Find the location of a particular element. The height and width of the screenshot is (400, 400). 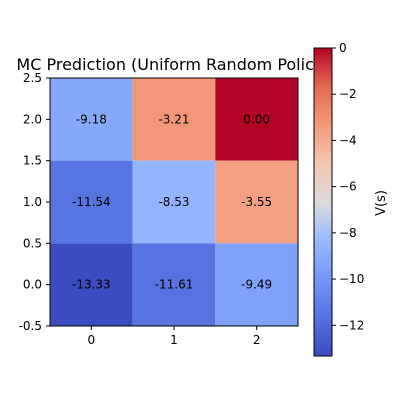

colorbar-tick-label: −6 is located at coordinates (348, 187).